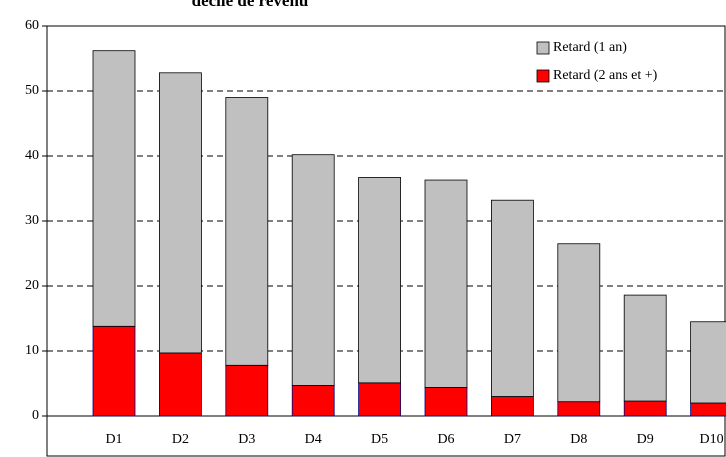 This screenshot has height=457, width=726. I want to click on x-tick-label: D8, so click(578, 439).